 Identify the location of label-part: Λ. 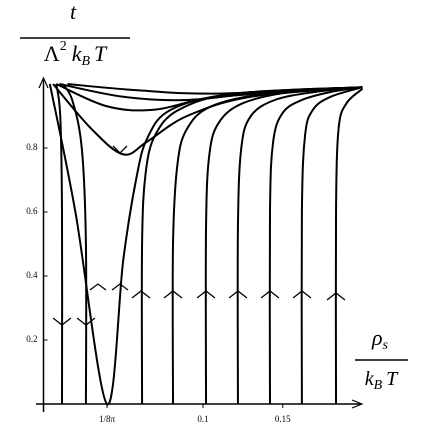
(52, 53).